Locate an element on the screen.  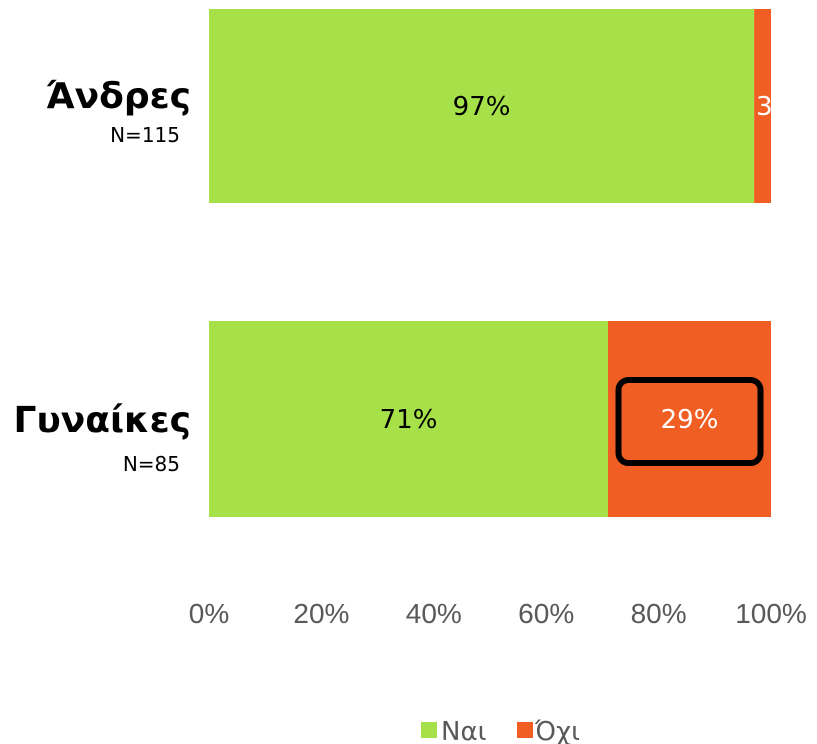
bar-women-no is located at coordinates (689, 419).